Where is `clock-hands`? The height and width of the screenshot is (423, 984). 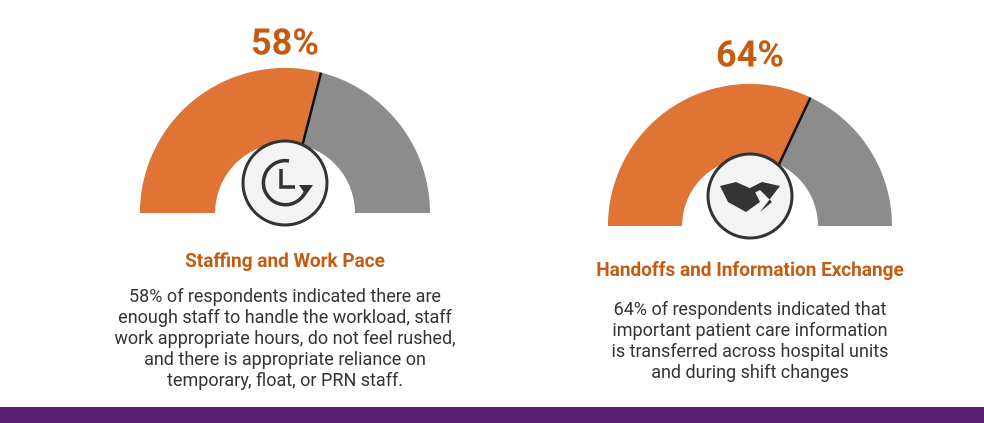
clock-hands is located at coordinates (287, 179).